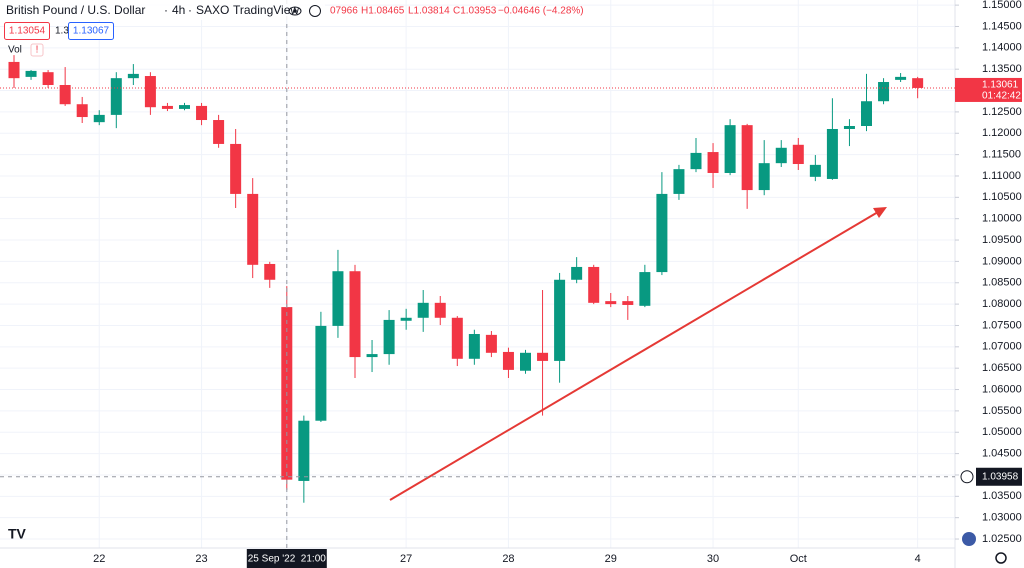  What do you see at coordinates (266, 10) in the screenshot?
I see `source: TradingView` at bounding box center [266, 10].